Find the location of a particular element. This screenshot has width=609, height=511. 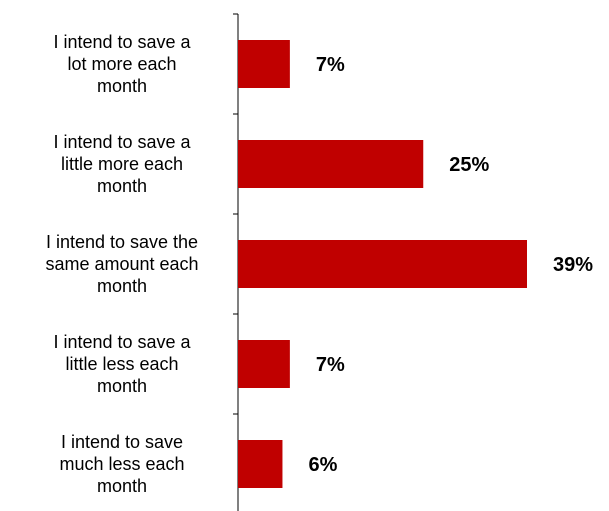

bar-value-label: 25% is located at coordinates (469, 165).